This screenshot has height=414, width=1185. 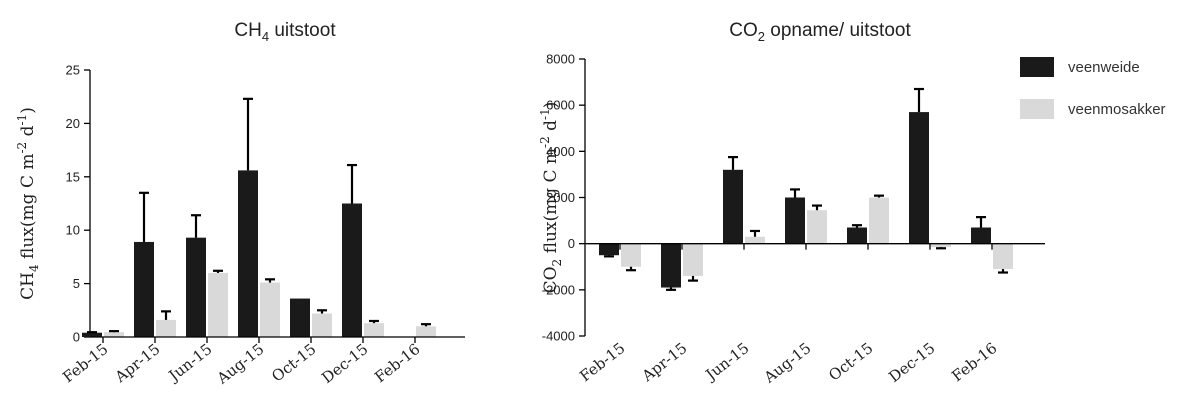 I want to click on chart-title-main: CH, so click(x=247, y=30).